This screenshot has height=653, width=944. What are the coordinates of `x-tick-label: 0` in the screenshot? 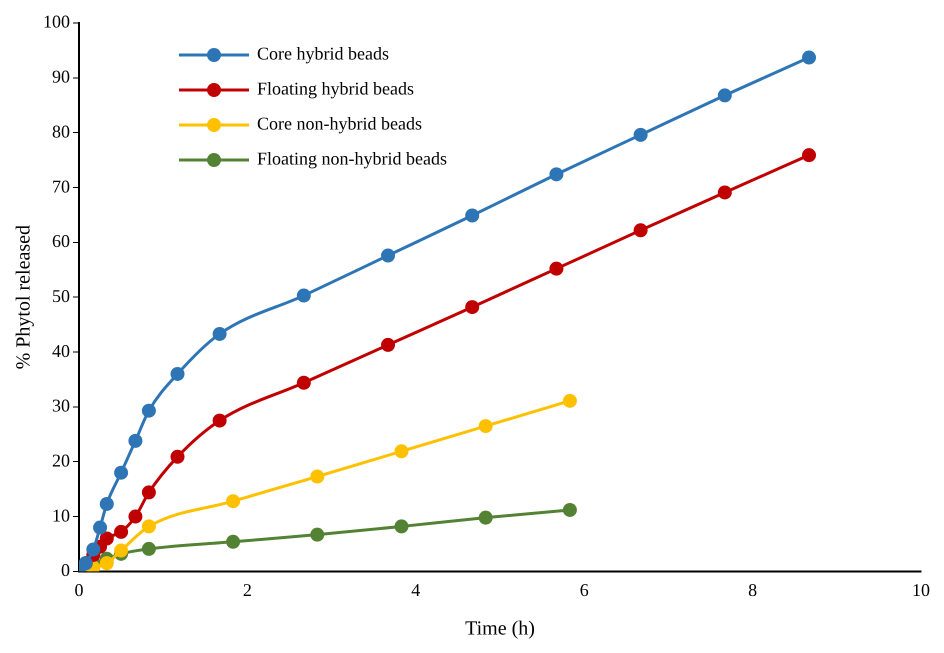 It's located at (79, 590).